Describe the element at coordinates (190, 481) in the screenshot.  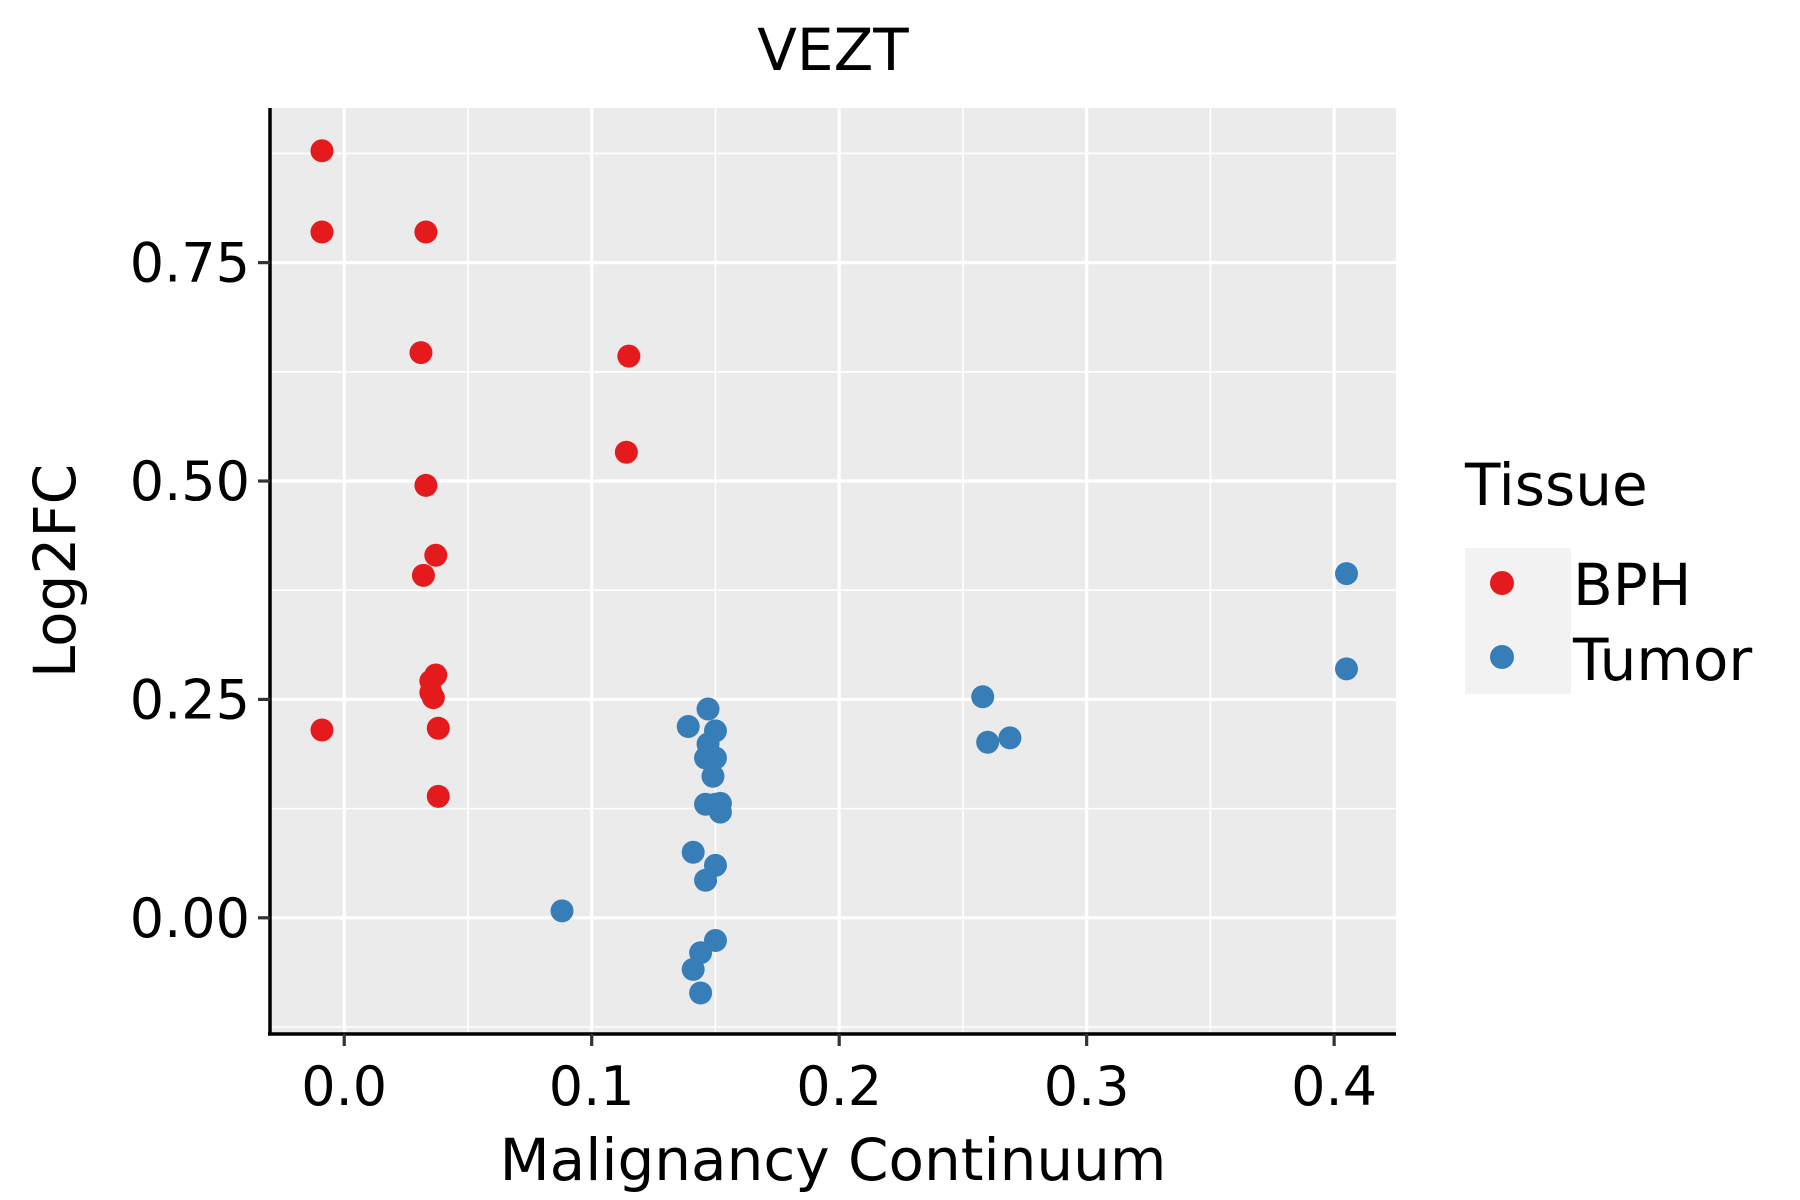
I see `y-tick-label-2: 0.50` at that location.